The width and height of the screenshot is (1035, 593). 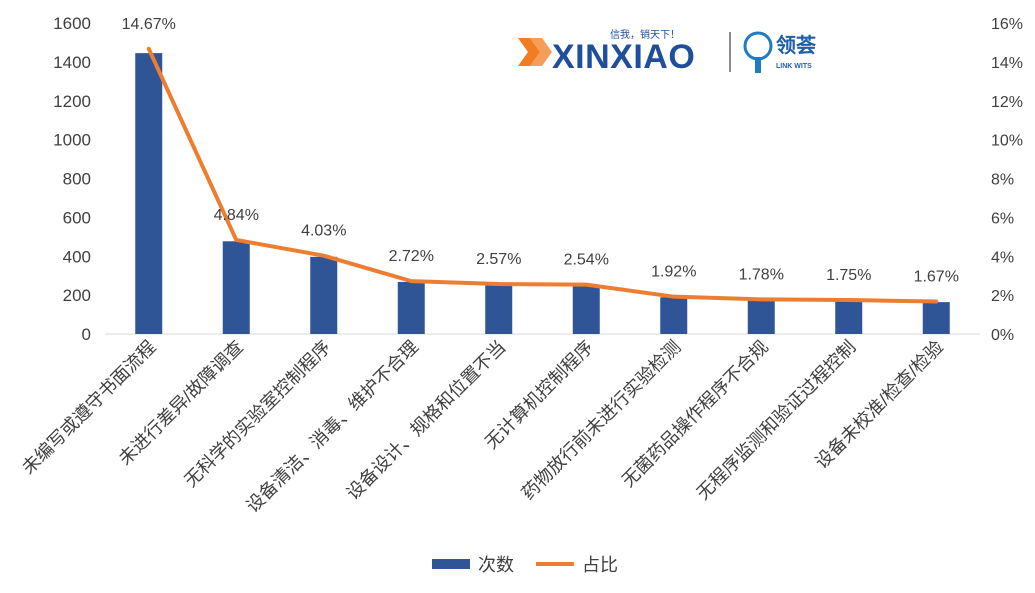 What do you see at coordinates (695, 414) in the screenshot?
I see `category-label: 无菌药品操作程序不合规` at bounding box center [695, 414].